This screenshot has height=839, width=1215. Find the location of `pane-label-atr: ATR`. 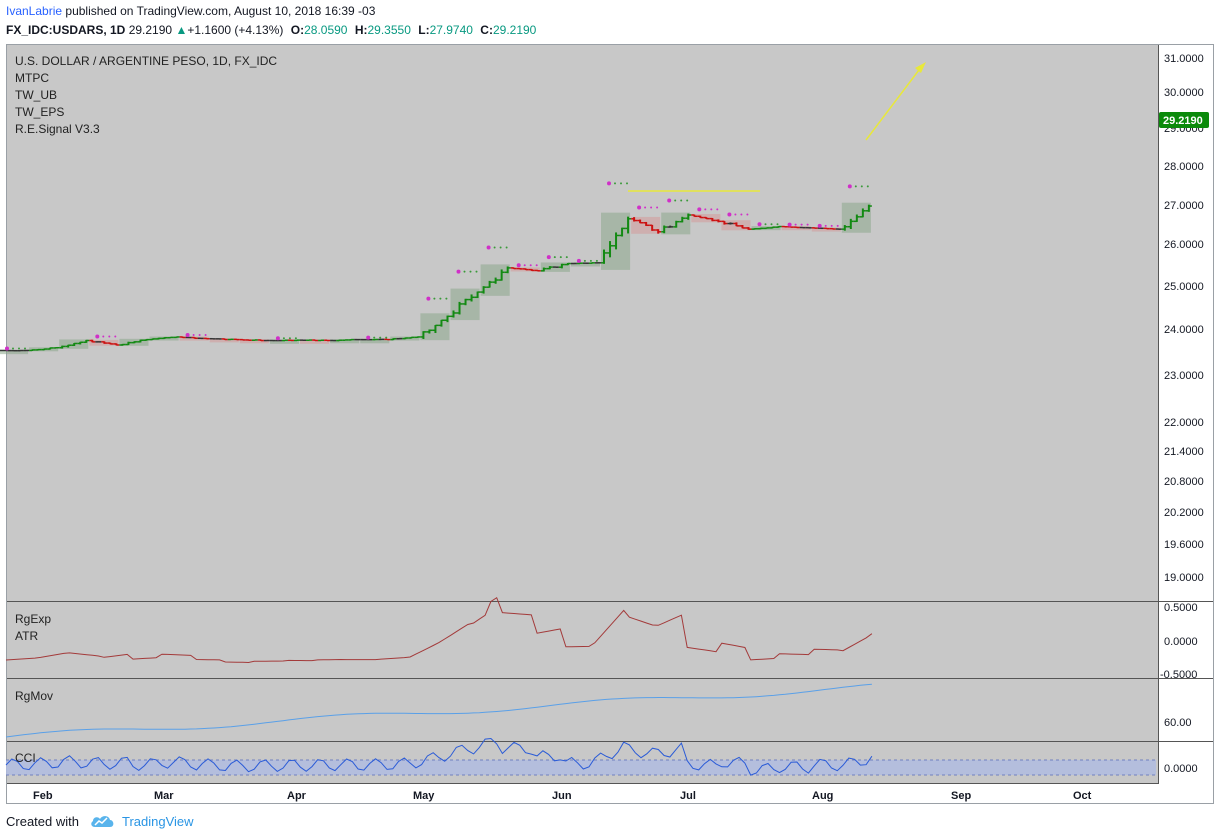

pane-label-atr: ATR is located at coordinates (26, 636).